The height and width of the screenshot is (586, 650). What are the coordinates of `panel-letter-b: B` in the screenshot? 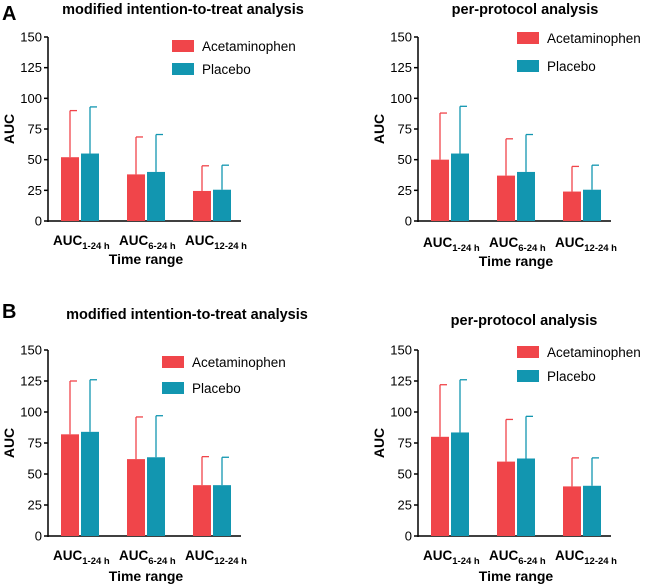 It's located at (9, 312).